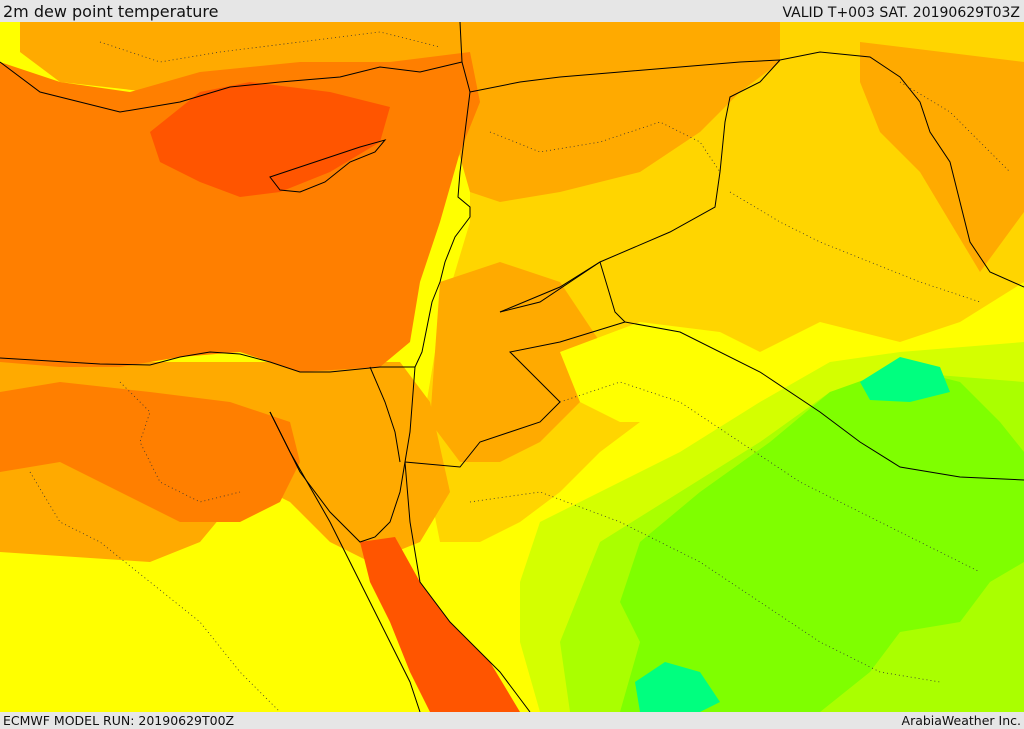 The height and width of the screenshot is (729, 1024). What do you see at coordinates (625, 76) in the screenshot?
I see `border-syria-turkey` at bounding box center [625, 76].